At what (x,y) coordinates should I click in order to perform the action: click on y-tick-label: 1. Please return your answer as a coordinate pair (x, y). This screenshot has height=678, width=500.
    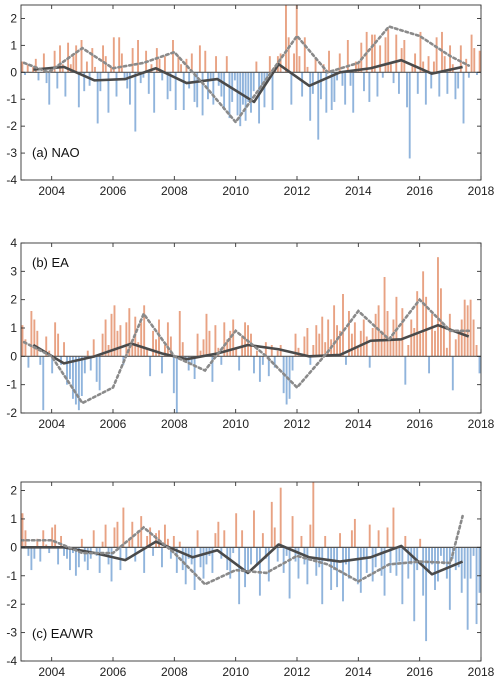
    Looking at the image, I should click on (13, 519).